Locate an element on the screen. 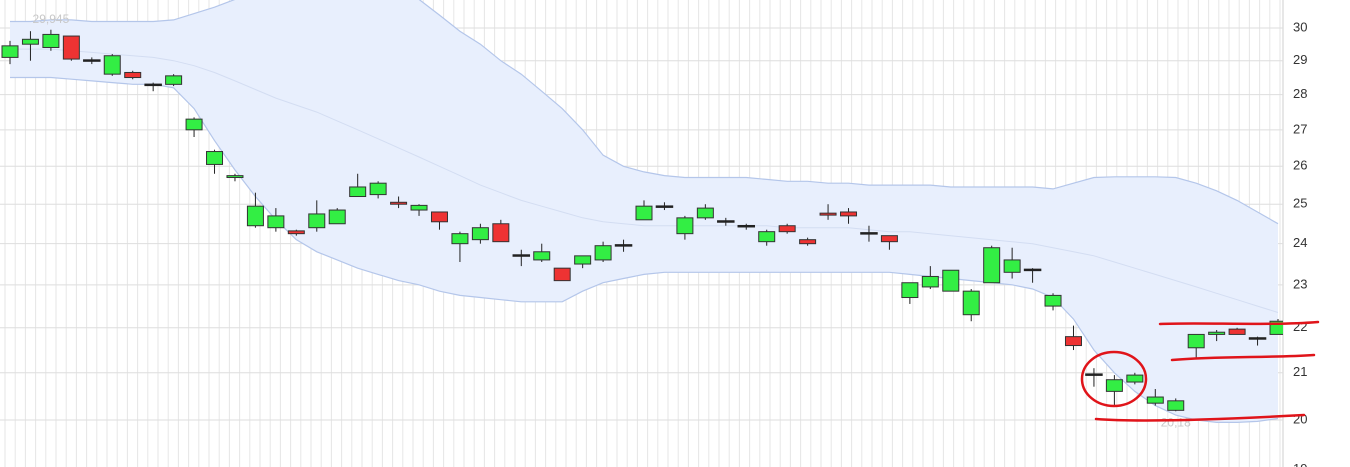 The width and height of the screenshot is (1350, 467). y-tick-label: 24 is located at coordinates (1300, 242).